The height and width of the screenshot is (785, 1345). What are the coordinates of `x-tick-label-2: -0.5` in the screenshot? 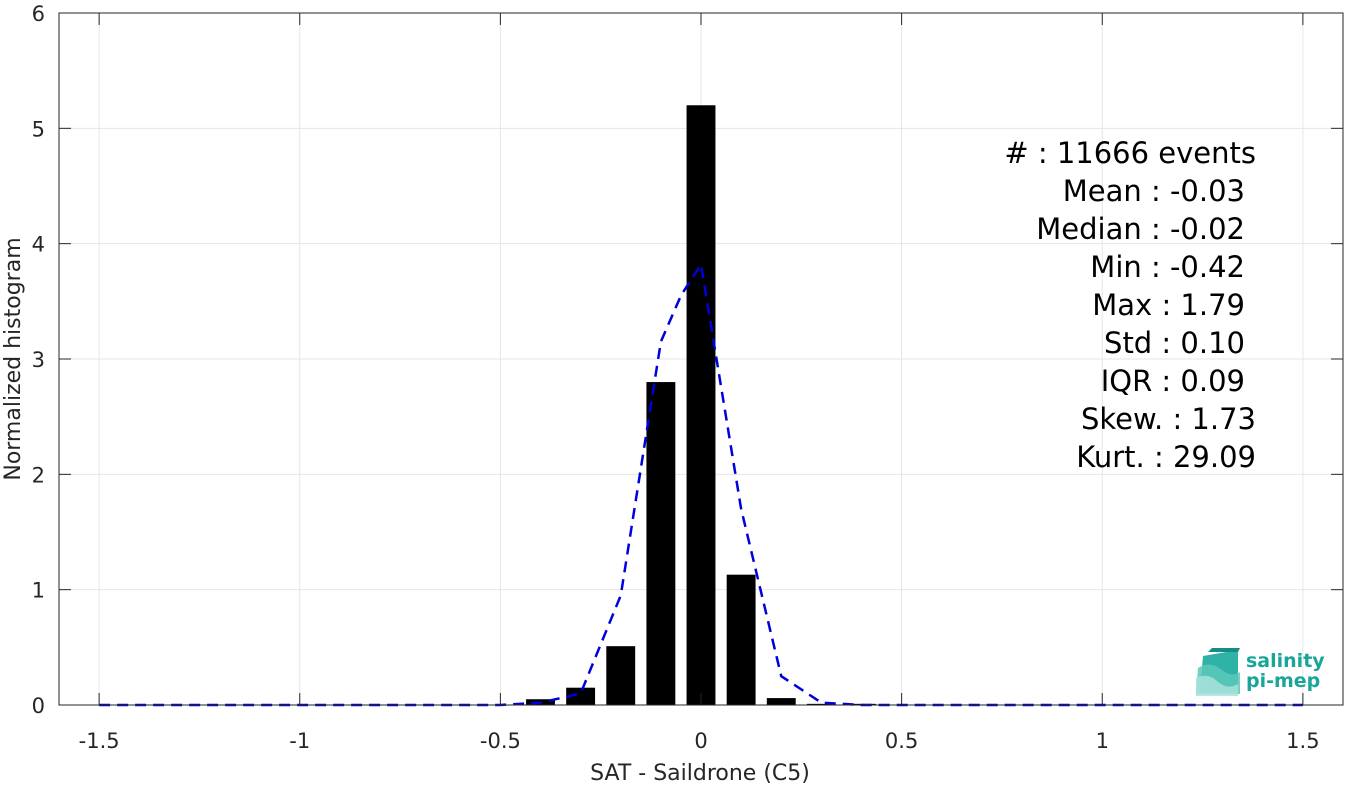 It's located at (500, 741).